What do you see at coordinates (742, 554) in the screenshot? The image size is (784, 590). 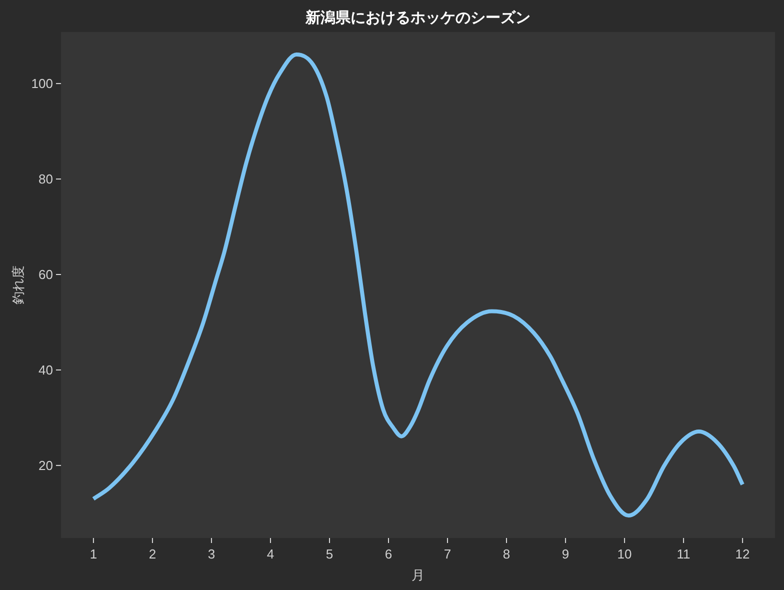 I see `x-tick-label: 12` at bounding box center [742, 554].